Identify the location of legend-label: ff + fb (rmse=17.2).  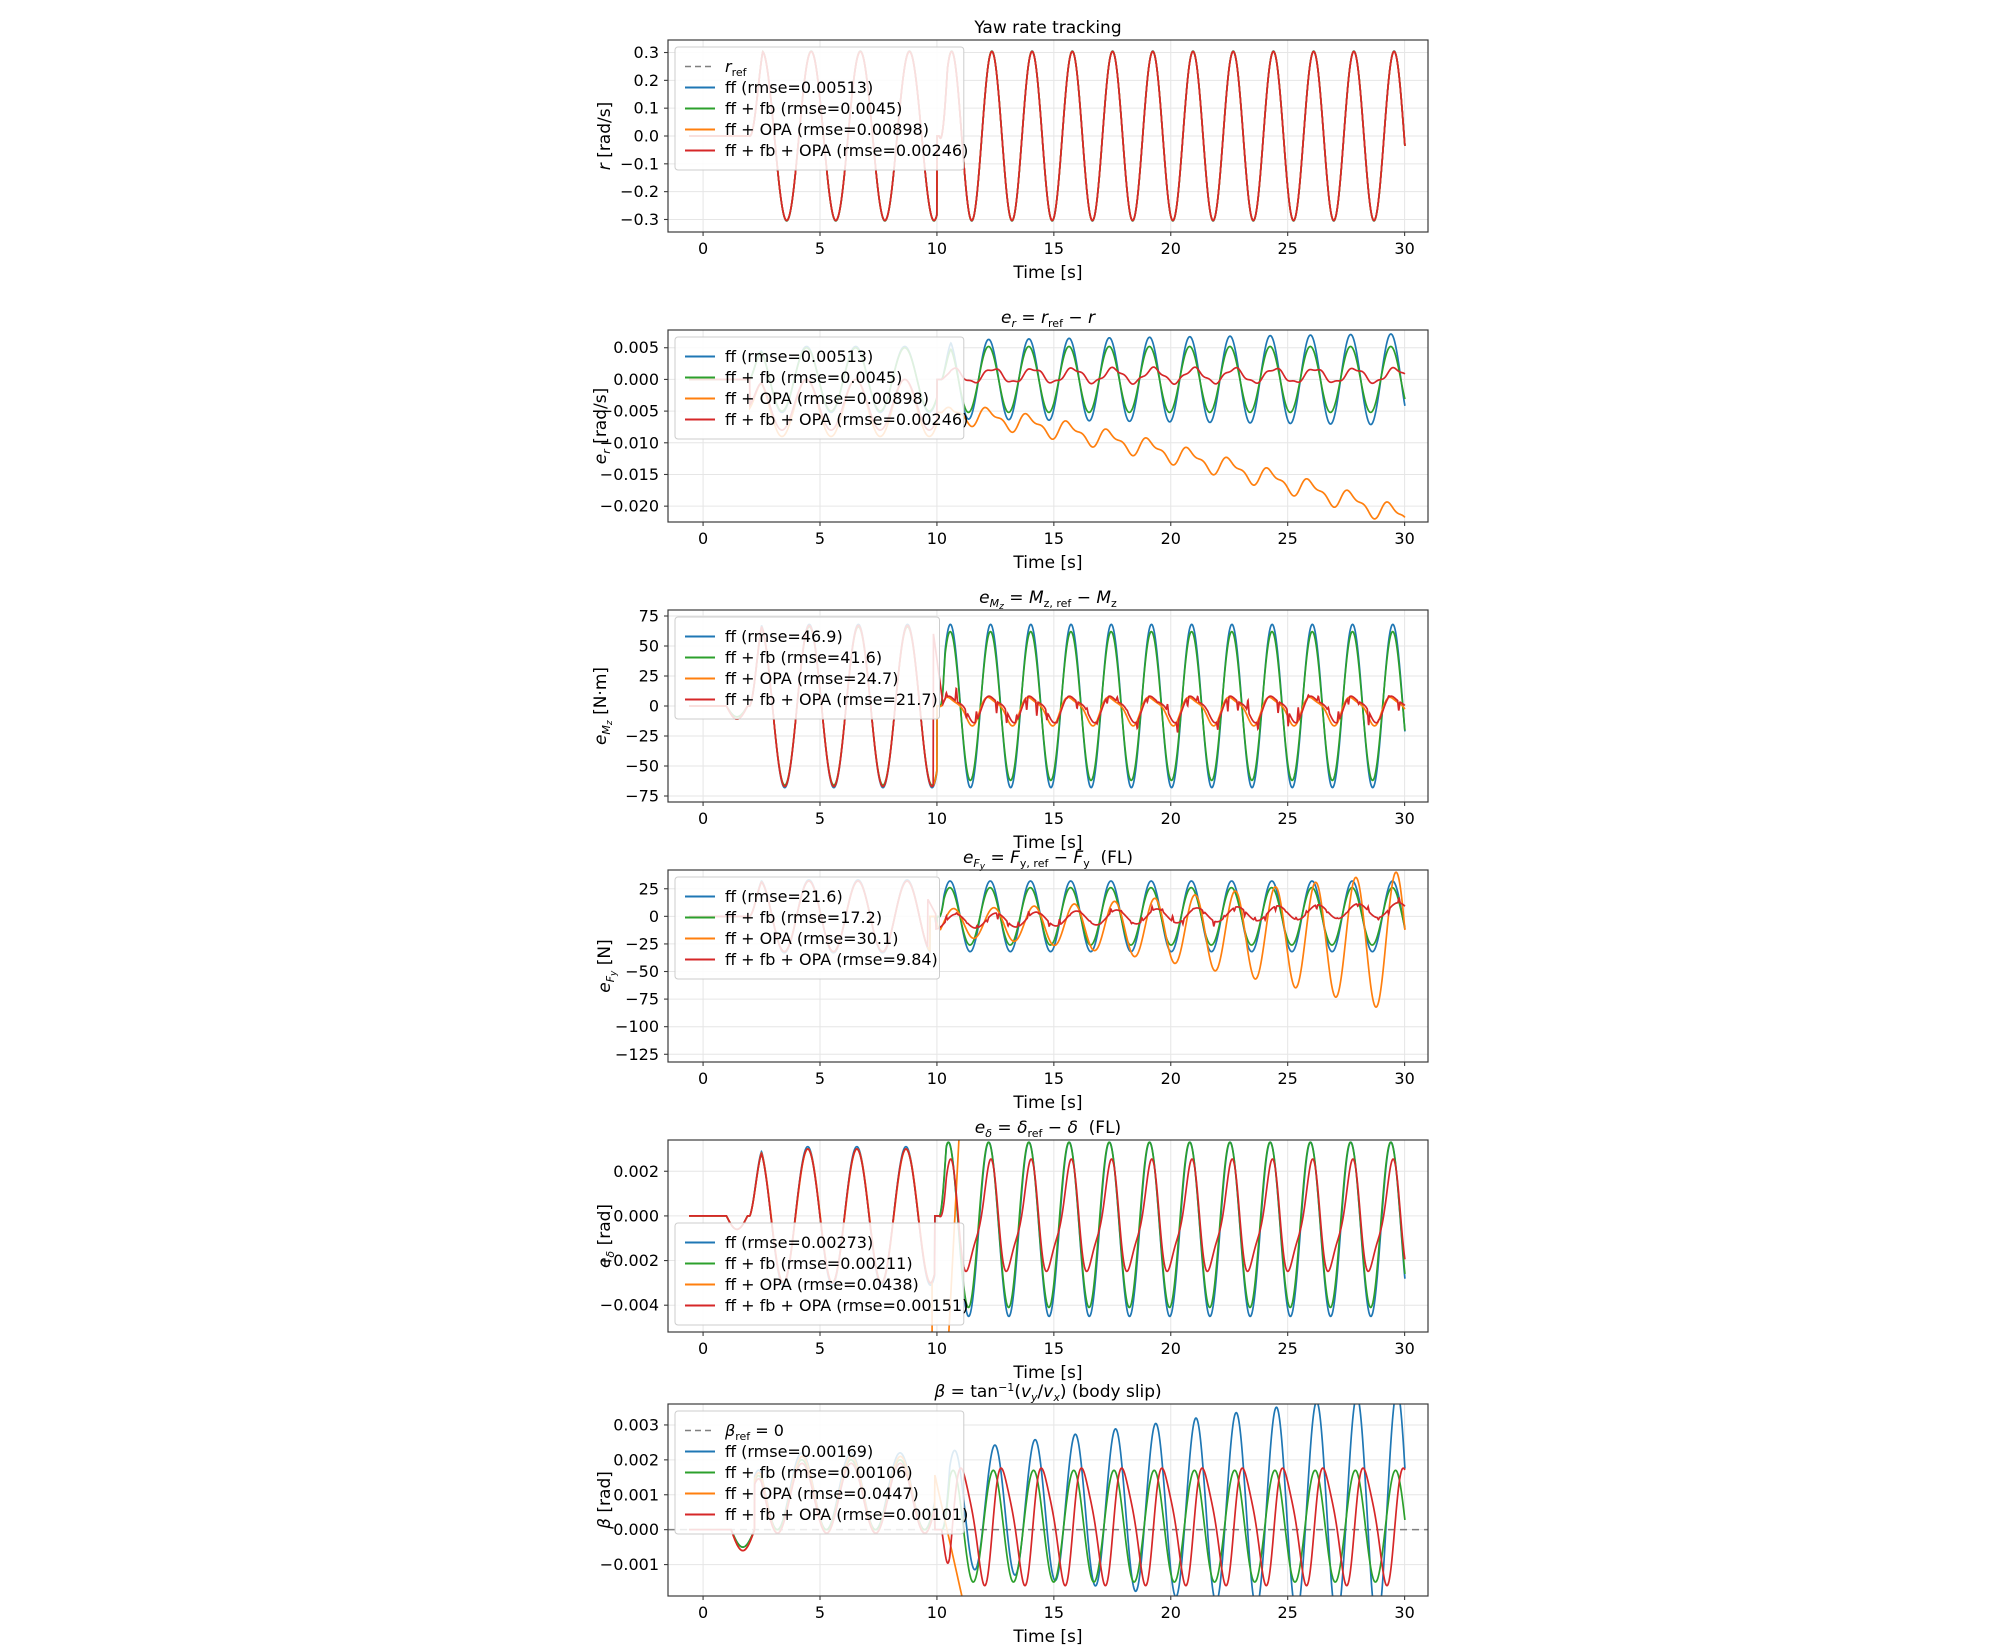
(803, 917).